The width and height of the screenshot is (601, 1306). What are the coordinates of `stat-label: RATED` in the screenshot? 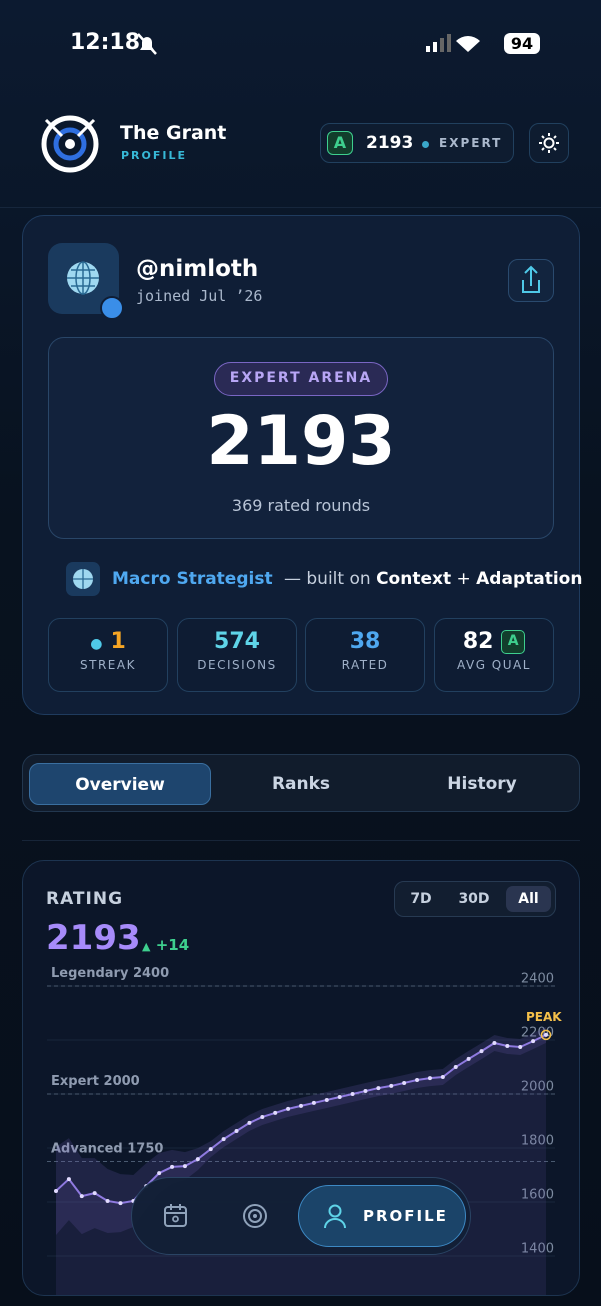 It's located at (365, 665).